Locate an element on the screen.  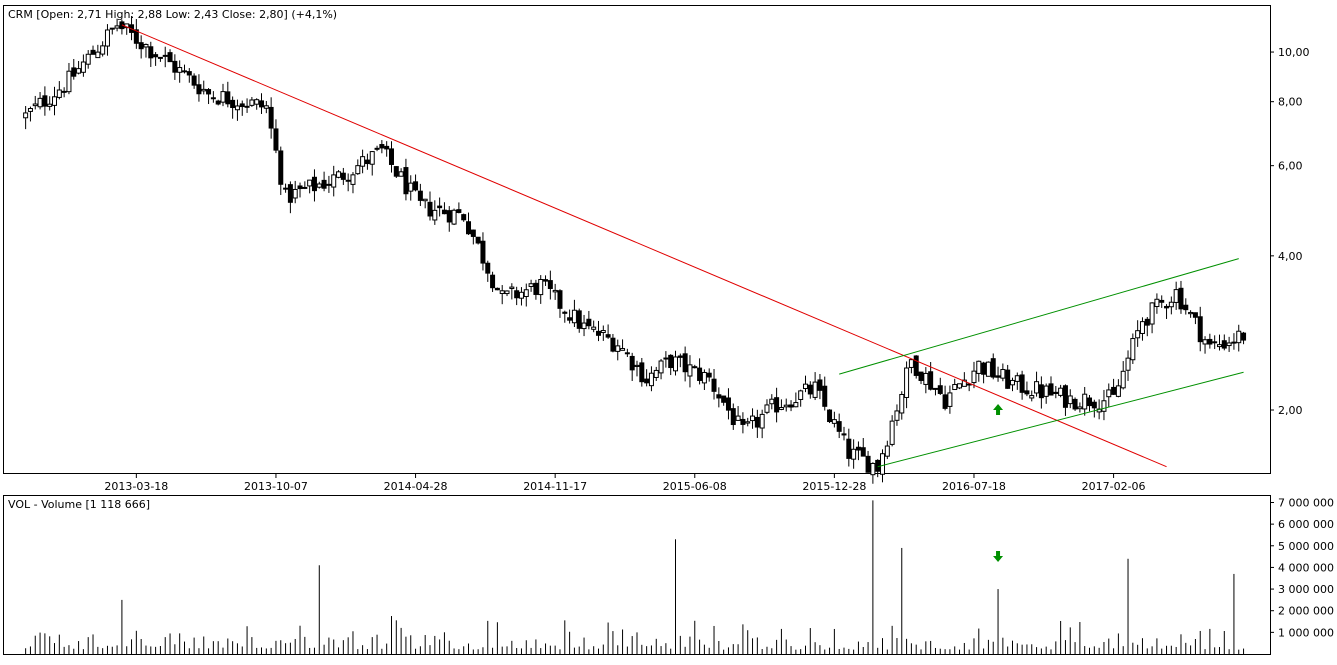
price-y-tick-label: 8,00 is located at coordinates (1290, 102).